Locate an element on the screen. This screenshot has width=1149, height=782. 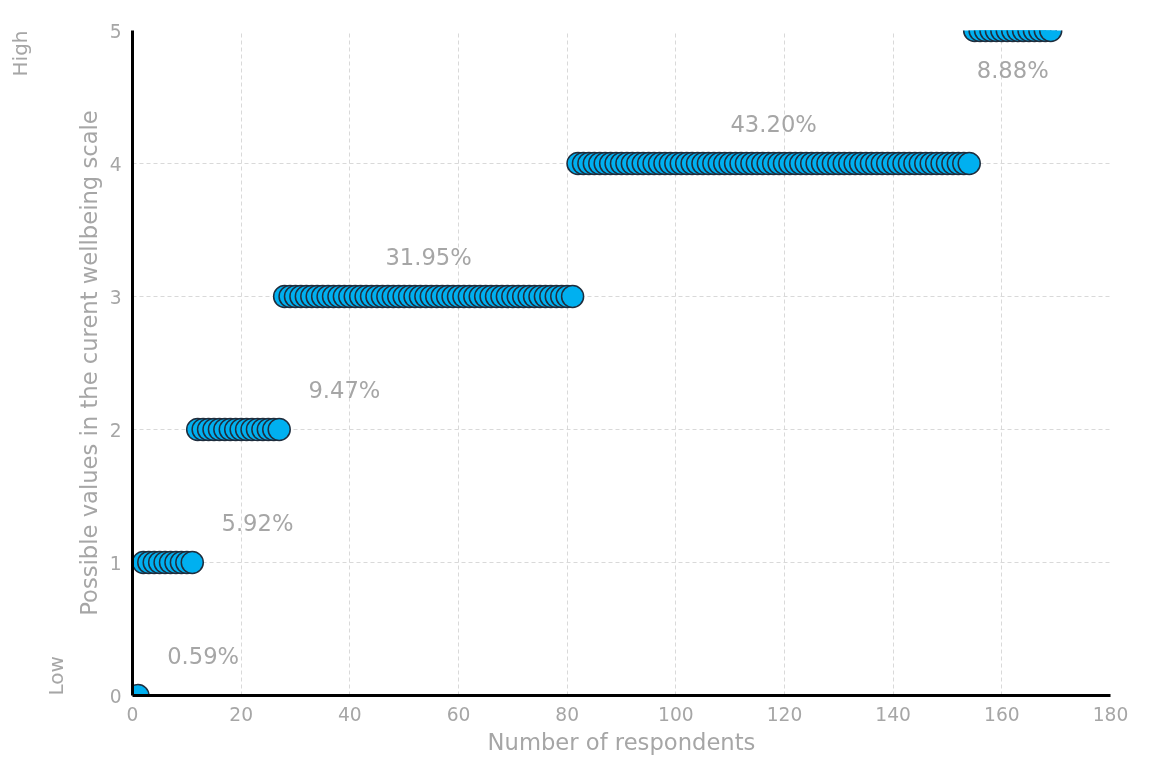
x-tick-label: 40 is located at coordinates (349, 714).